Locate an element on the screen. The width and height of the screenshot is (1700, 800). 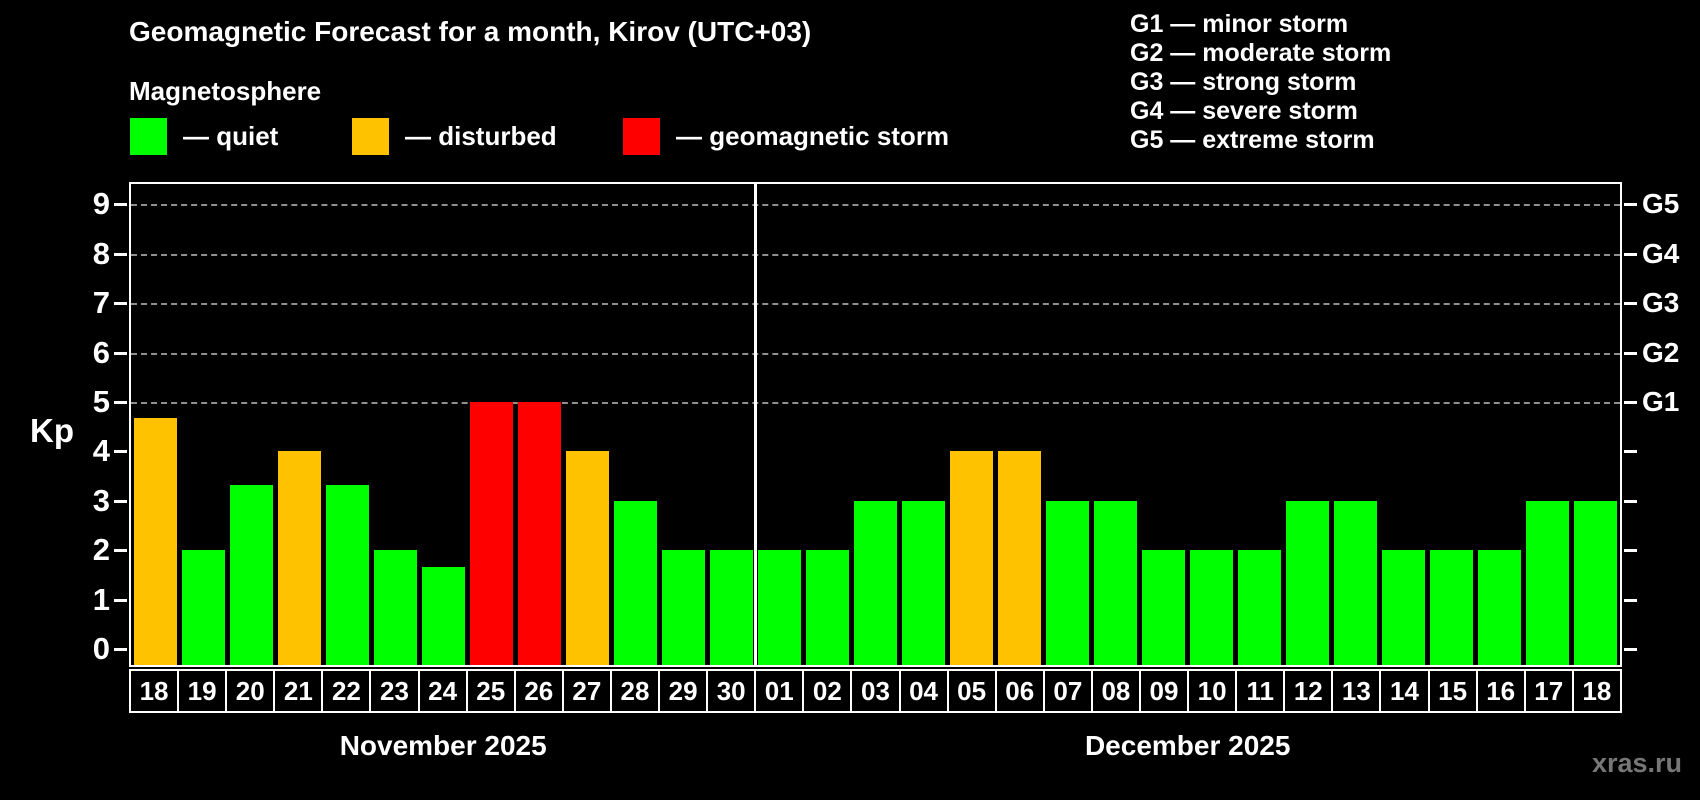
g-axis-label-g3: G3 is located at coordinates (1661, 303).